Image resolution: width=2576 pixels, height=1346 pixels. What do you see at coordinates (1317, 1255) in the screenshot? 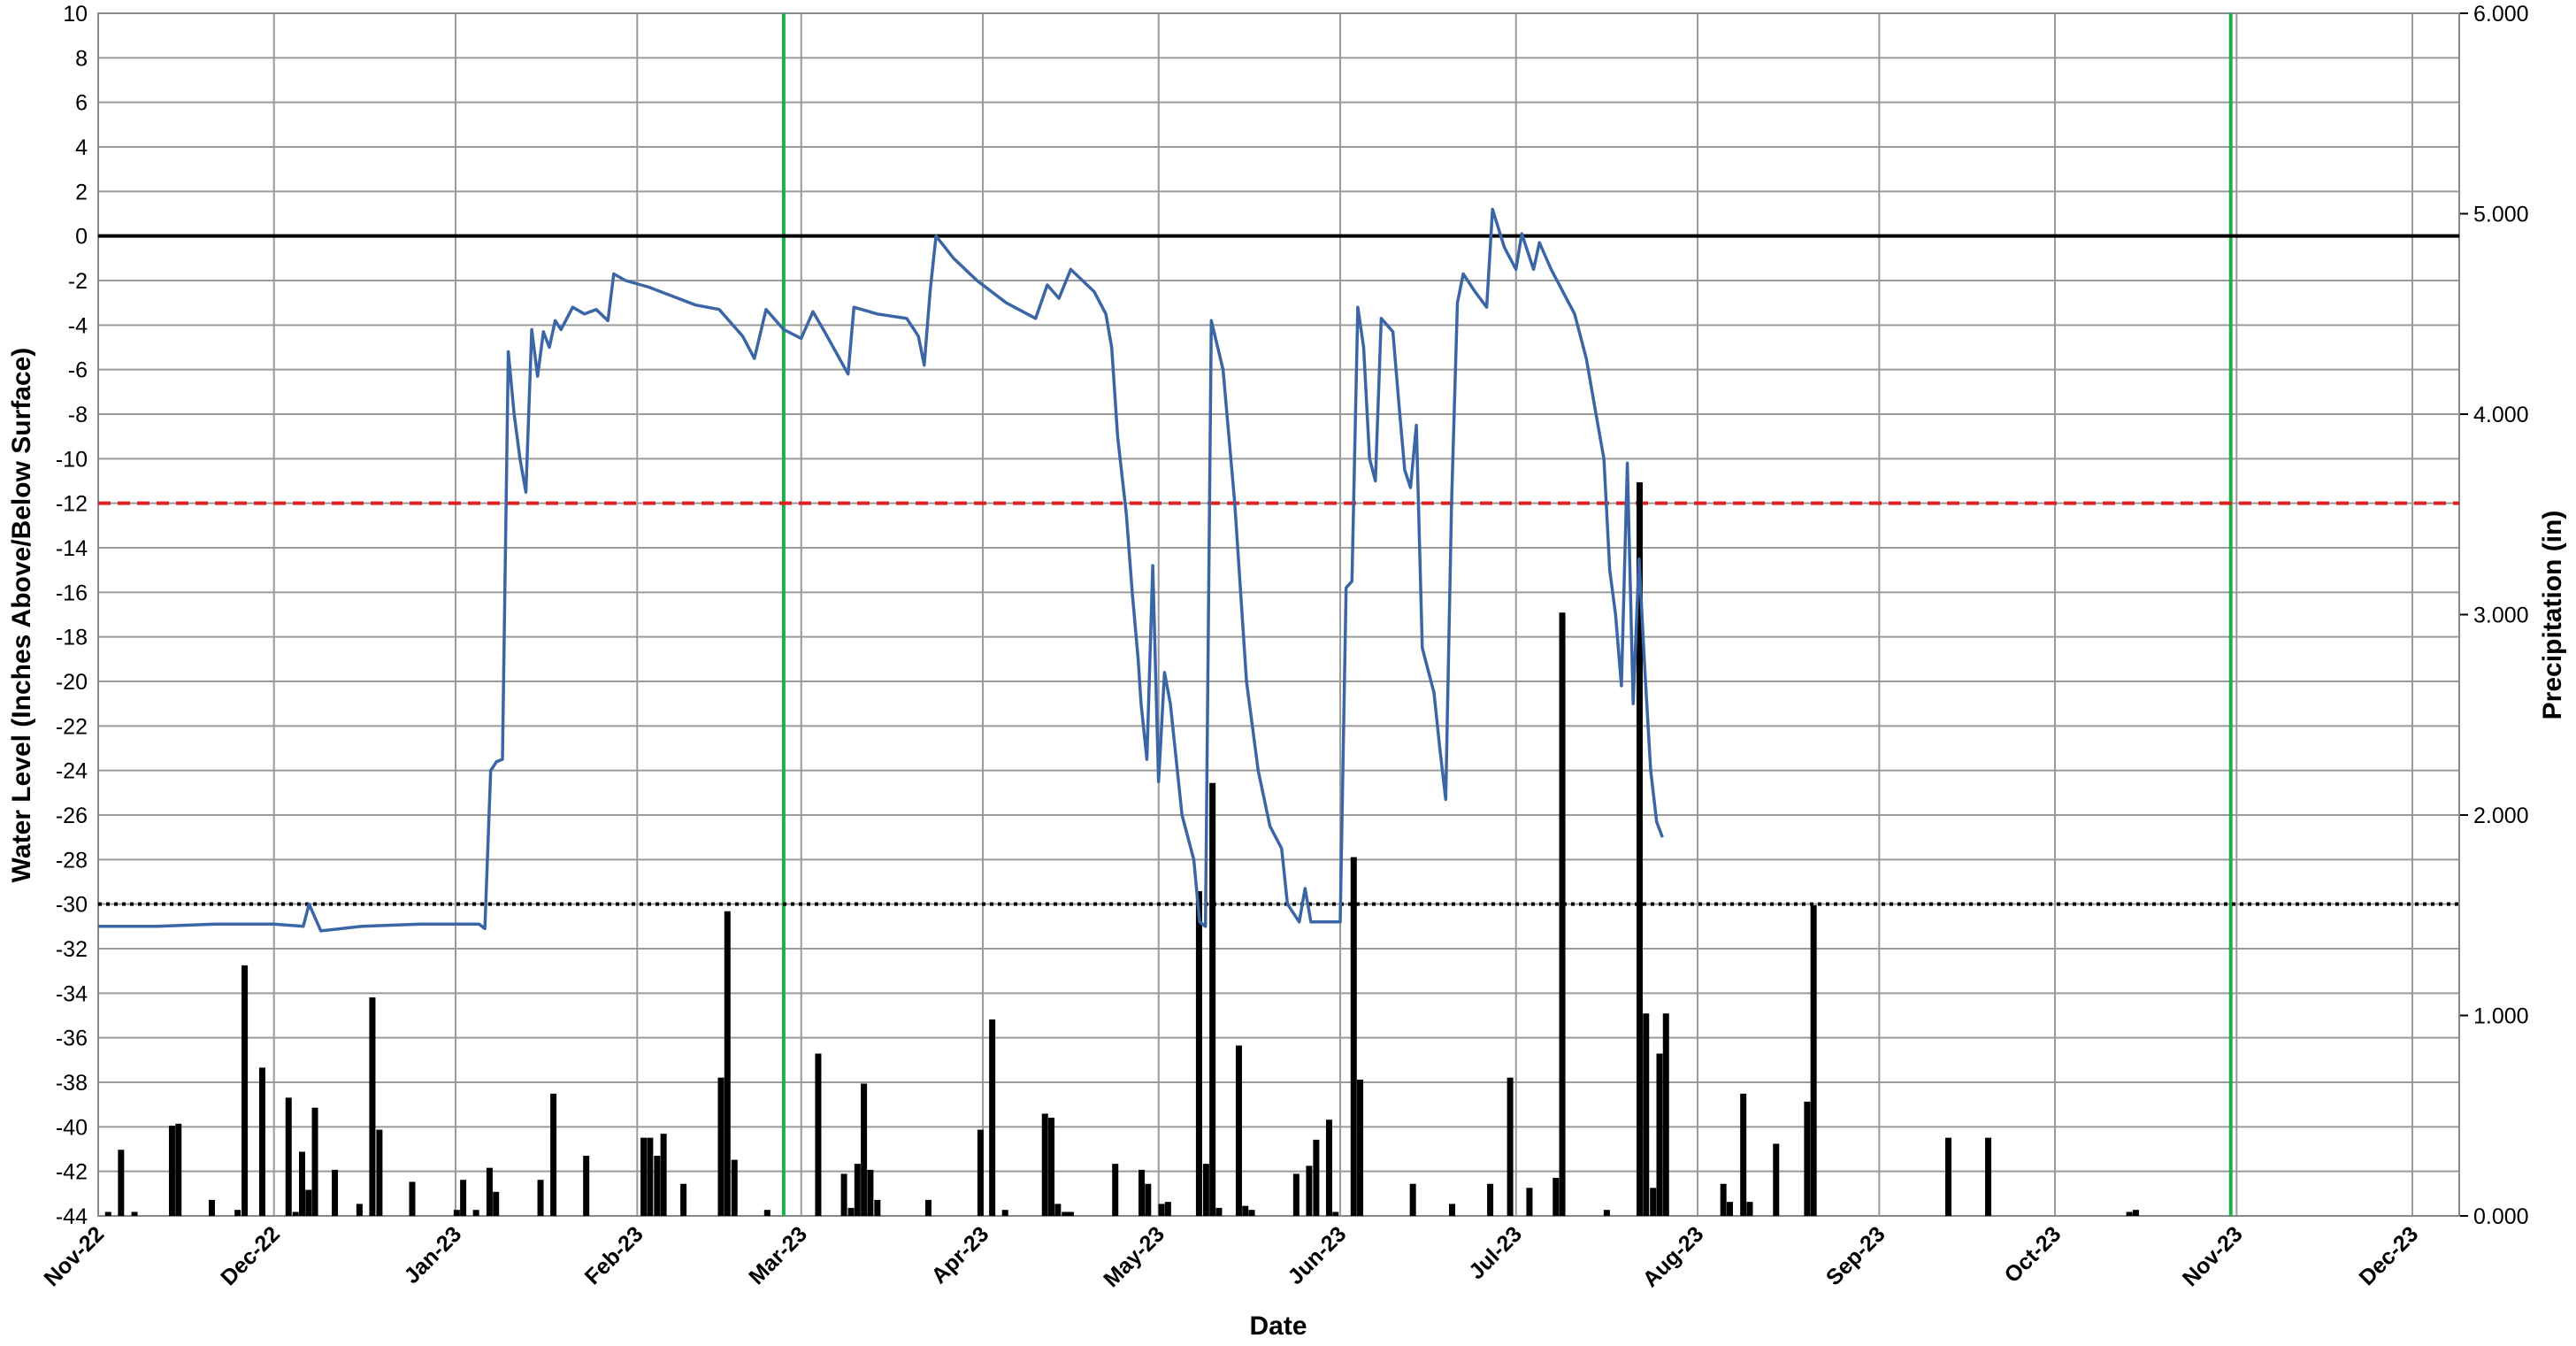
I see `x-tick-label: Jun-23` at bounding box center [1317, 1255].